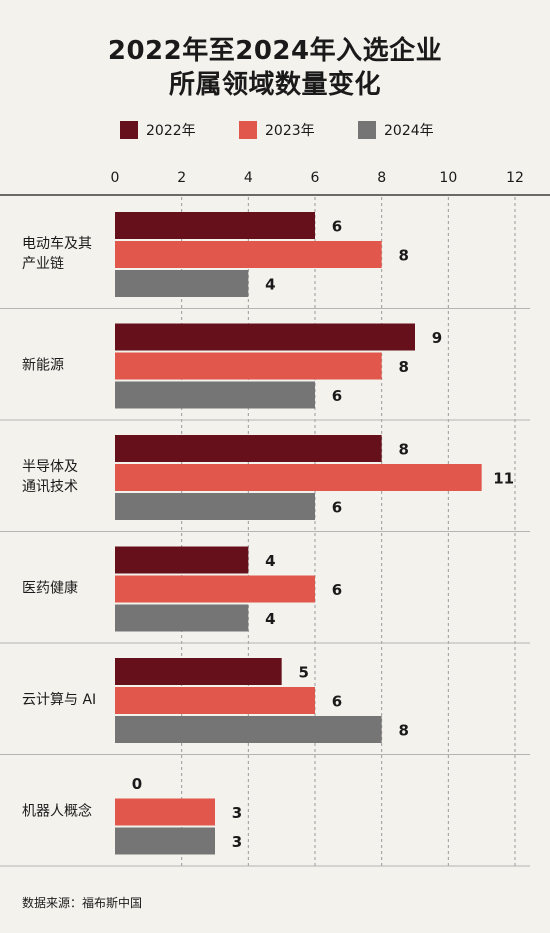 The width and height of the screenshot is (550, 933). What do you see at coordinates (57, 810) in the screenshot?
I see `category-label-5: 机器人概念` at bounding box center [57, 810].